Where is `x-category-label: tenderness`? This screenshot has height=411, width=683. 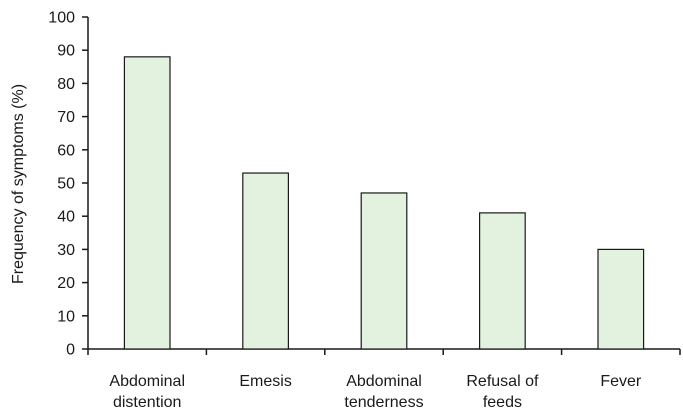
x-category-label: tenderness is located at coordinates (383, 402).